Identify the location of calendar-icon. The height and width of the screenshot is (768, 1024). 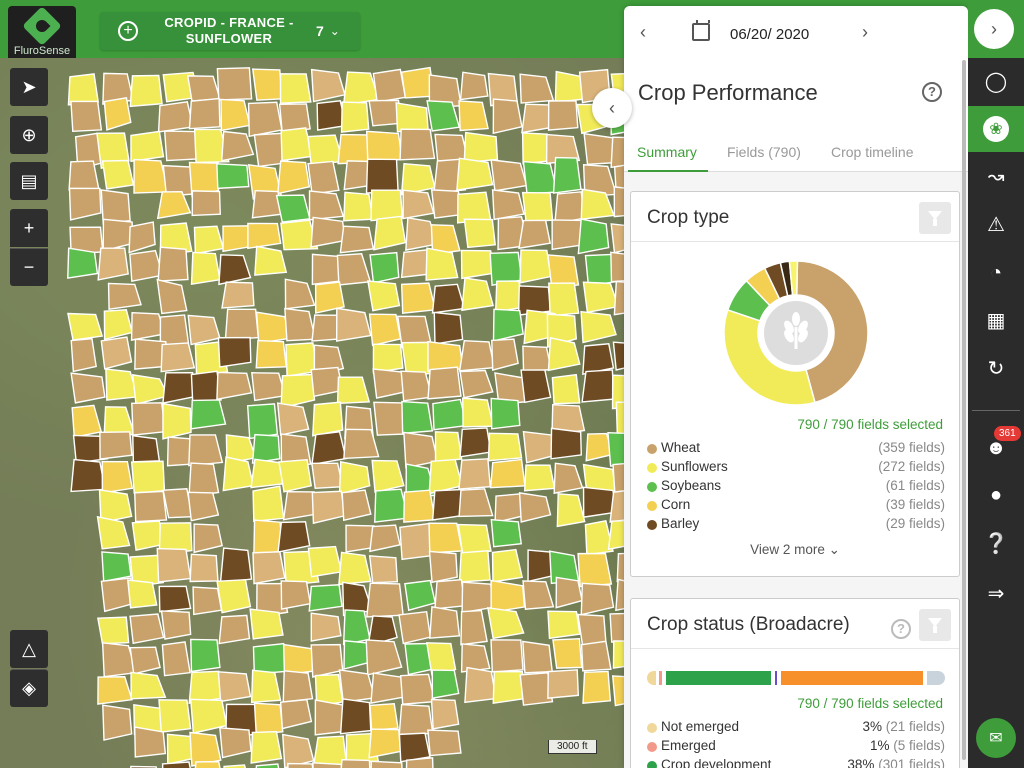
(701, 30).